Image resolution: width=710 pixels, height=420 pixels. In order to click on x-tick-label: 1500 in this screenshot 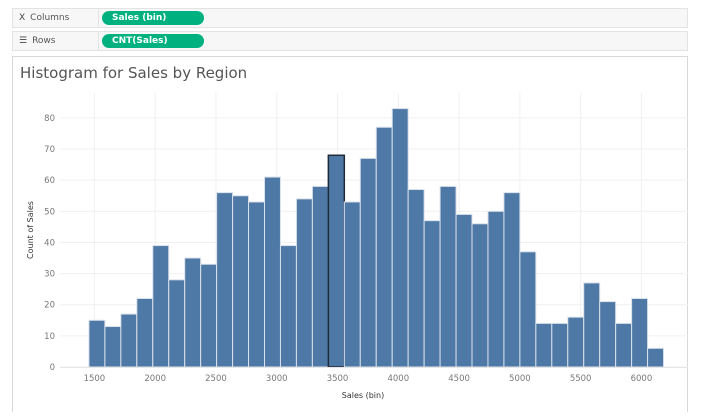, I will do `click(95, 379)`.